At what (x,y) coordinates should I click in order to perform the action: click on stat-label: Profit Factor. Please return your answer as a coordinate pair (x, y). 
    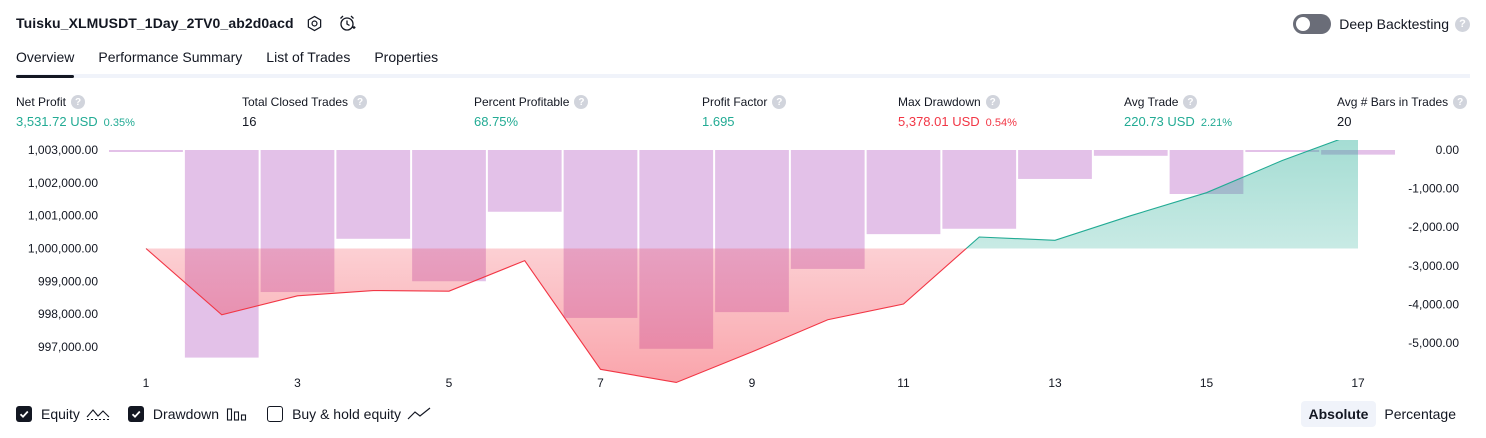
    Looking at the image, I should click on (735, 102).